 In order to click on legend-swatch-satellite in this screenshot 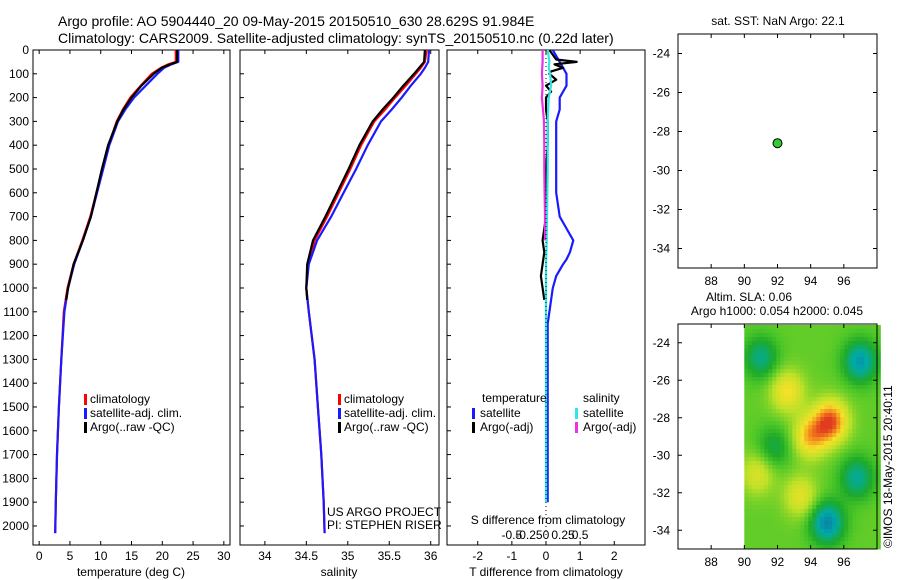, I will do `click(85, 413)`.